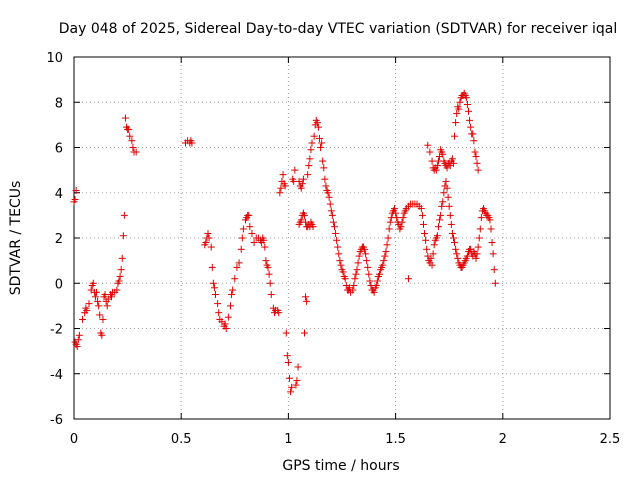 The width and height of the screenshot is (640, 480). Describe the element at coordinates (74, 439) in the screenshot. I see `x-tick-label: 0` at that location.